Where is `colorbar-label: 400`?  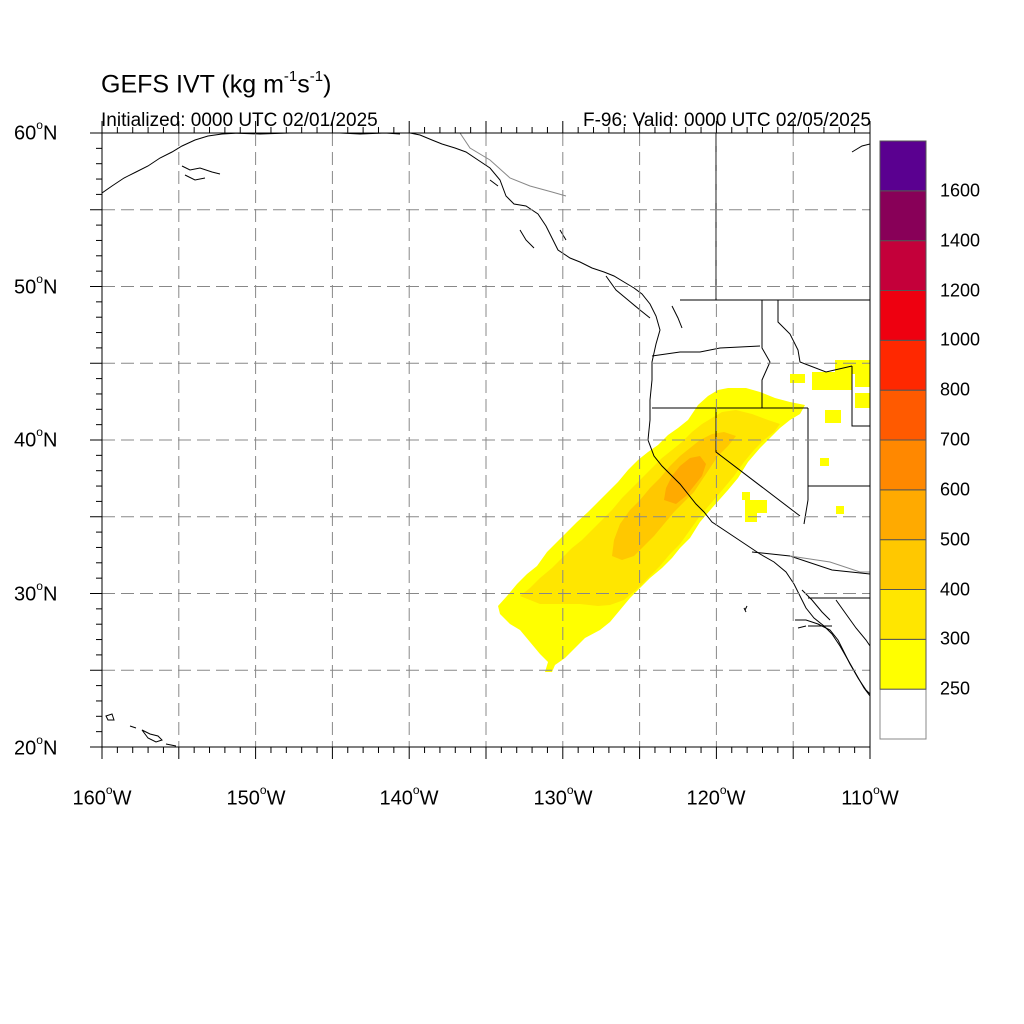 colorbar-label: 400 is located at coordinates (955, 589).